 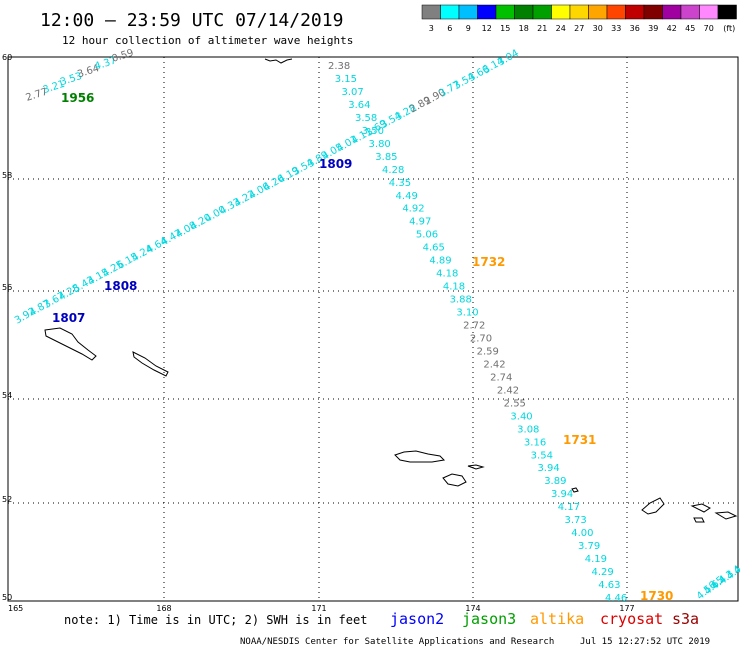 What do you see at coordinates (579, 28) in the screenshot?
I see `legend-label: 27` at bounding box center [579, 28].